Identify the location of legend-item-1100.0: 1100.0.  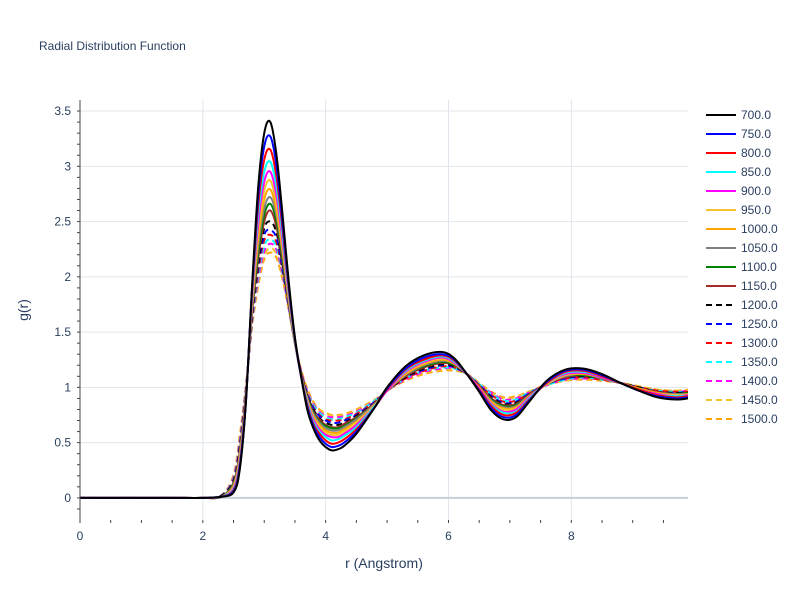
(741, 267).